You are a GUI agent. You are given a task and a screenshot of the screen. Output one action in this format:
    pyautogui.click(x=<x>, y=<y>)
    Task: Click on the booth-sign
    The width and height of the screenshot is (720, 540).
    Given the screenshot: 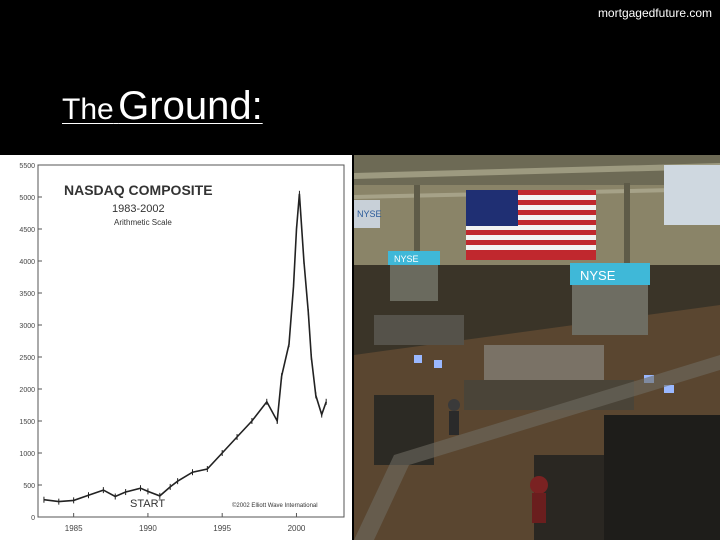 What is the action you would take?
    pyautogui.click(x=414, y=258)
    